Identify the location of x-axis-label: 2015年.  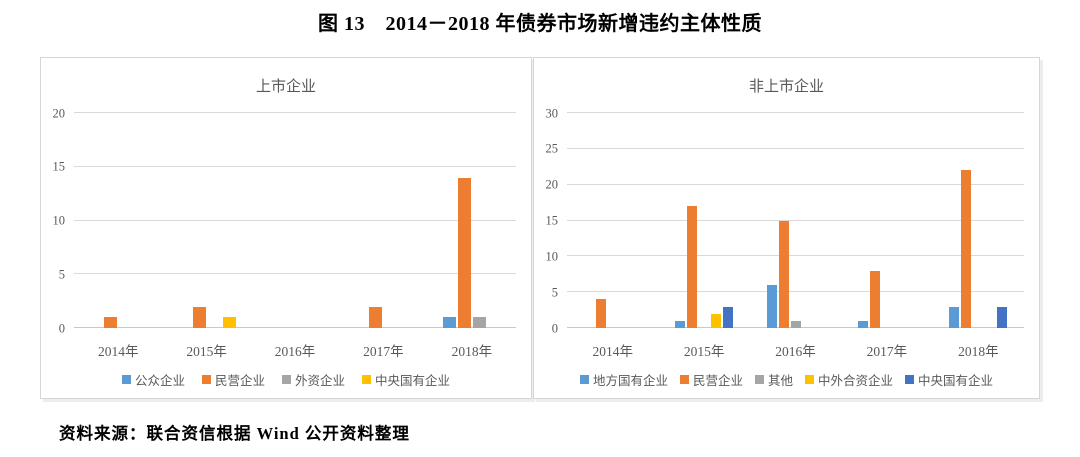
(704, 351).